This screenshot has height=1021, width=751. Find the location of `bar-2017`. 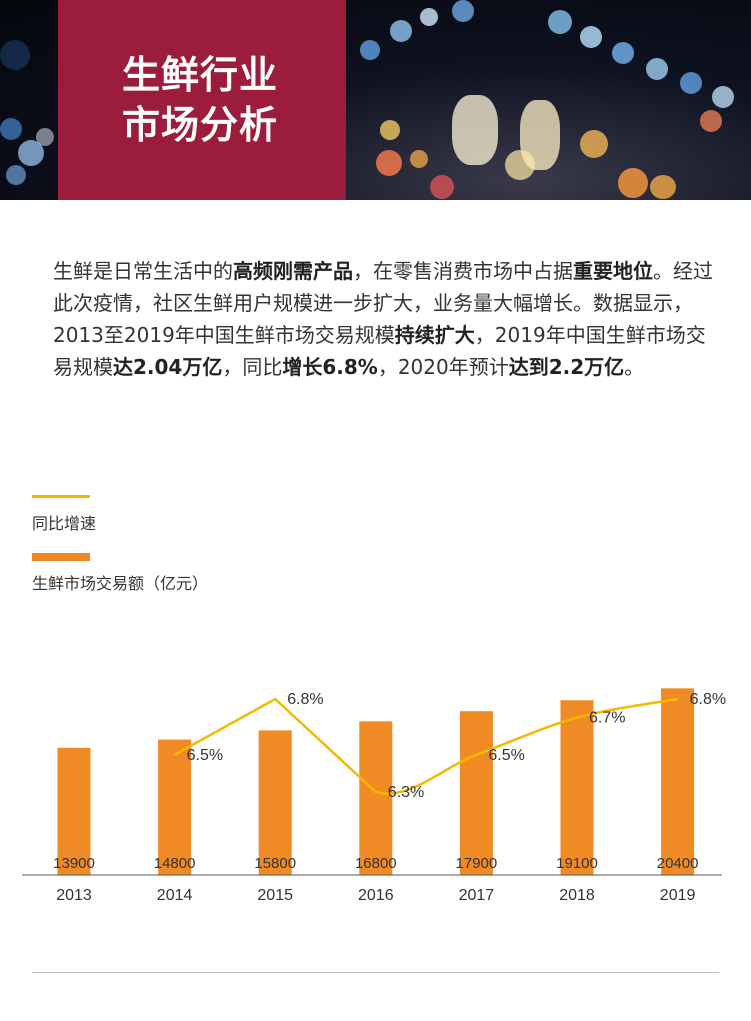

bar-2017 is located at coordinates (476, 793).